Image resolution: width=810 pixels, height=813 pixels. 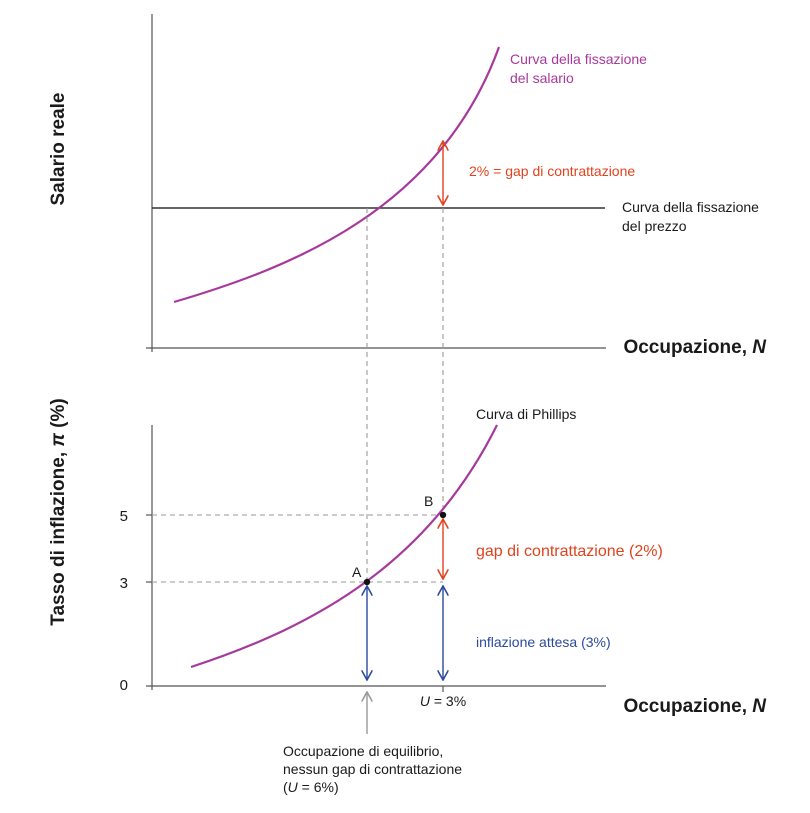 I want to click on bottom-gap-label: gap di contrattazione (2%), so click(x=569, y=551).